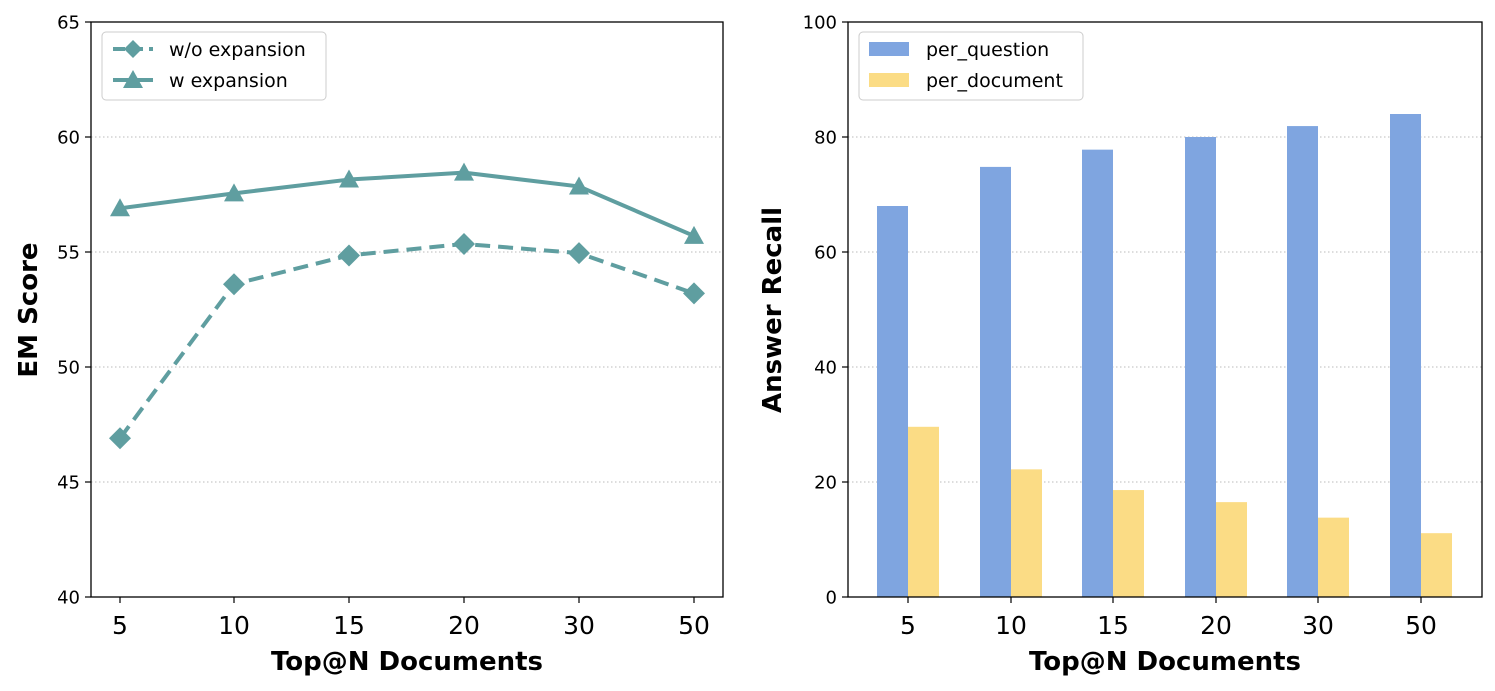 The height and width of the screenshot is (691, 1495). Describe the element at coordinates (234, 625) in the screenshot. I see `left-x-tick-label: 10` at that location.